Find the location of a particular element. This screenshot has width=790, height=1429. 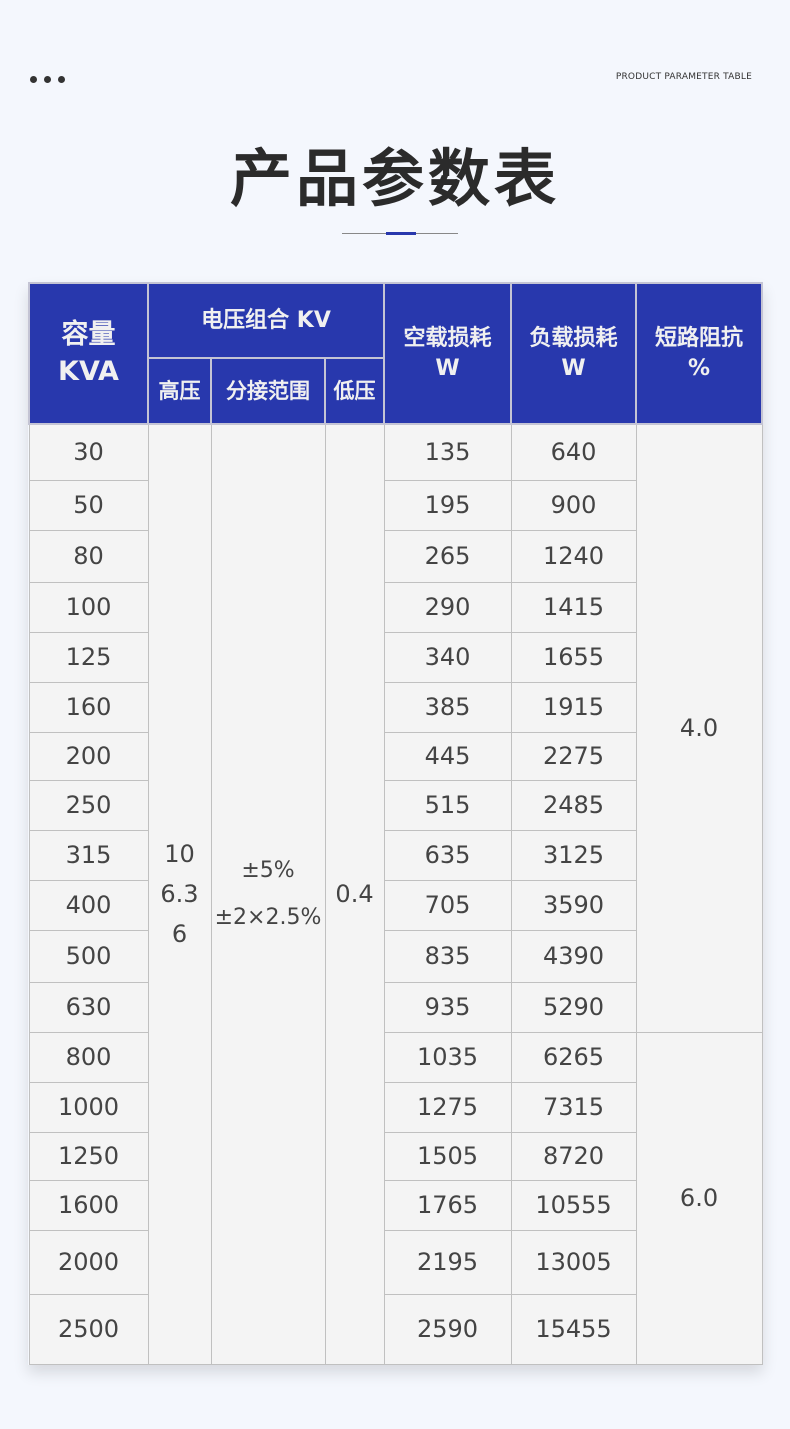

load-cell: 1415 is located at coordinates (573, 607).